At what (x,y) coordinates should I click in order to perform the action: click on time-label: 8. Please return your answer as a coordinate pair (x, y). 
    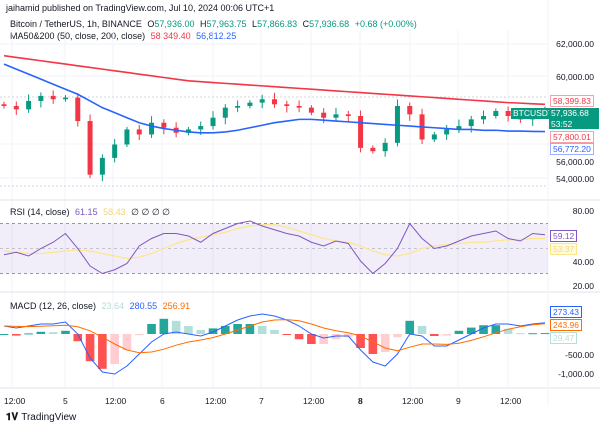
    Looking at the image, I should click on (360, 401).